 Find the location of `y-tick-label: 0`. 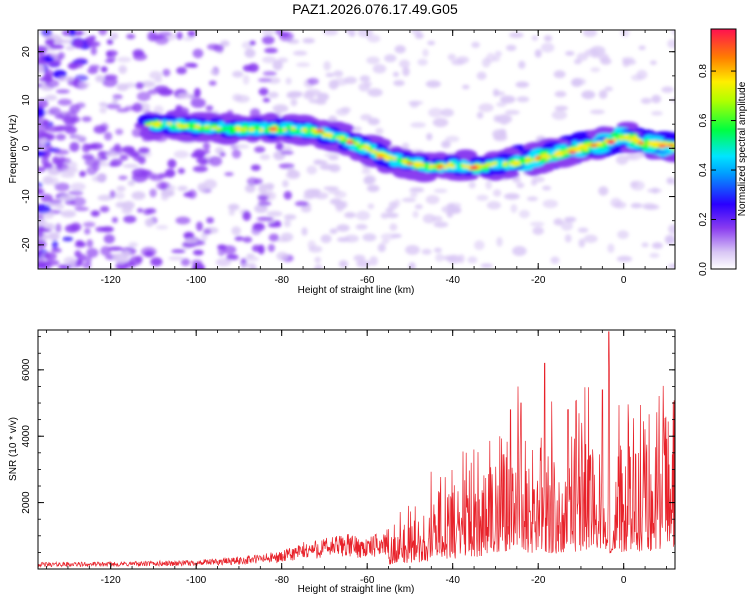

y-tick-label: 0 is located at coordinates (26, 148).